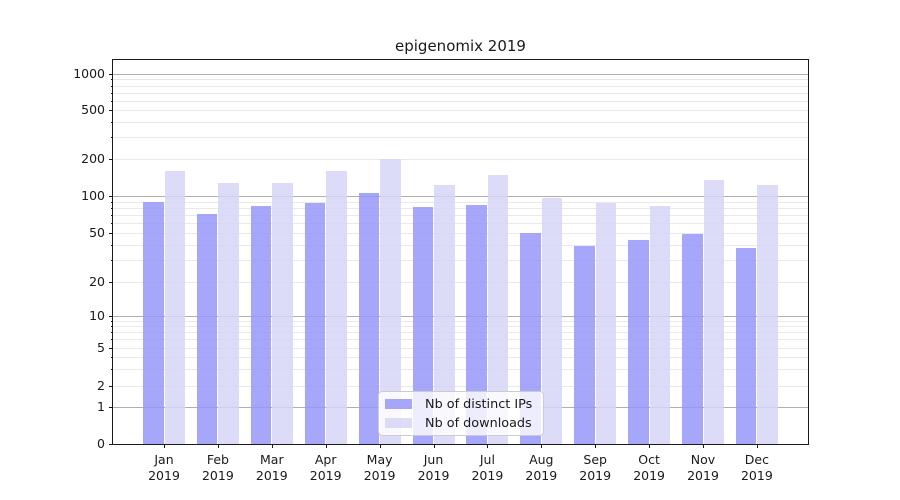  Describe the element at coordinates (101, 406) in the screenshot. I see `y-tick-label: 1` at that location.